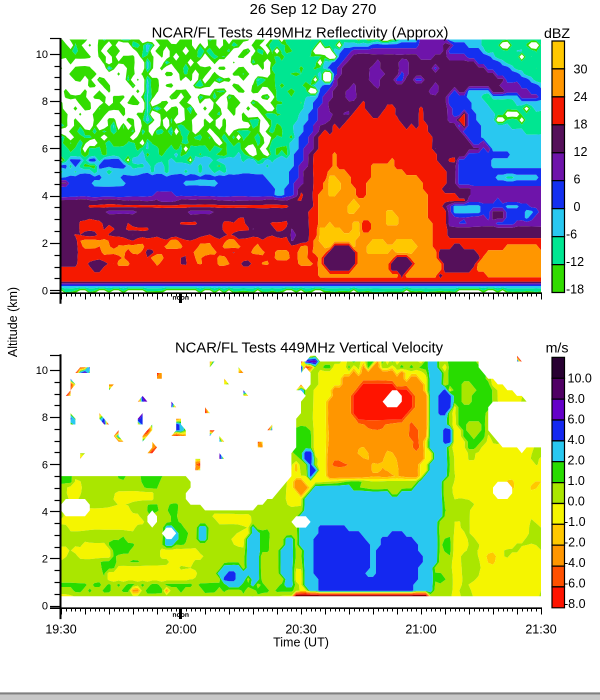 This screenshot has width=600, height=700. Describe the element at coordinates (575, 290) in the screenshot. I see `svg-text: -18` at that location.